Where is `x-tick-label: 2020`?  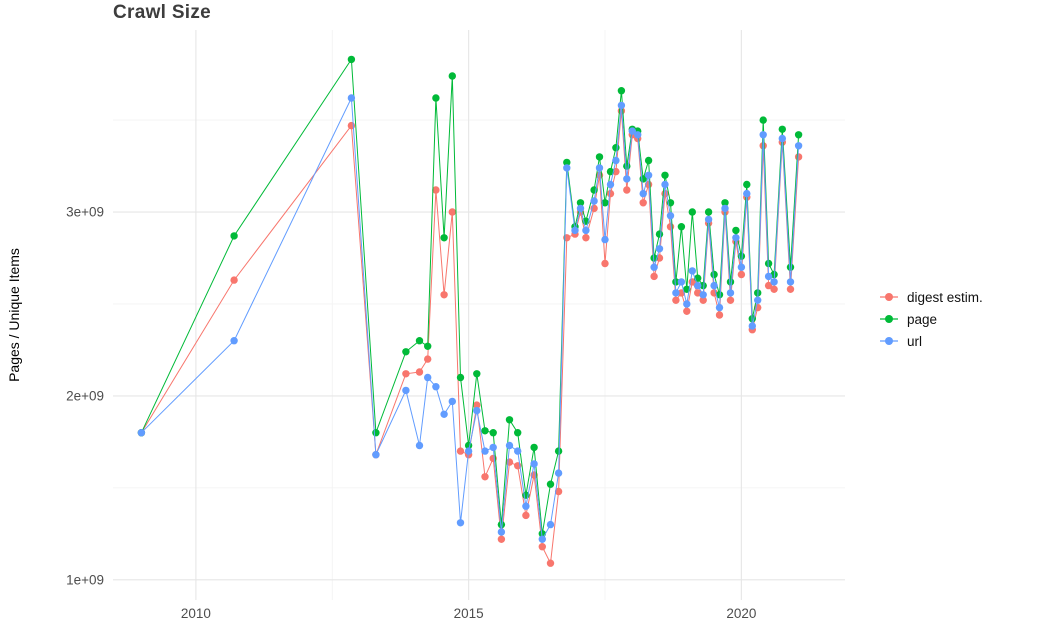
x-tick-label: 2020 is located at coordinates (741, 613).